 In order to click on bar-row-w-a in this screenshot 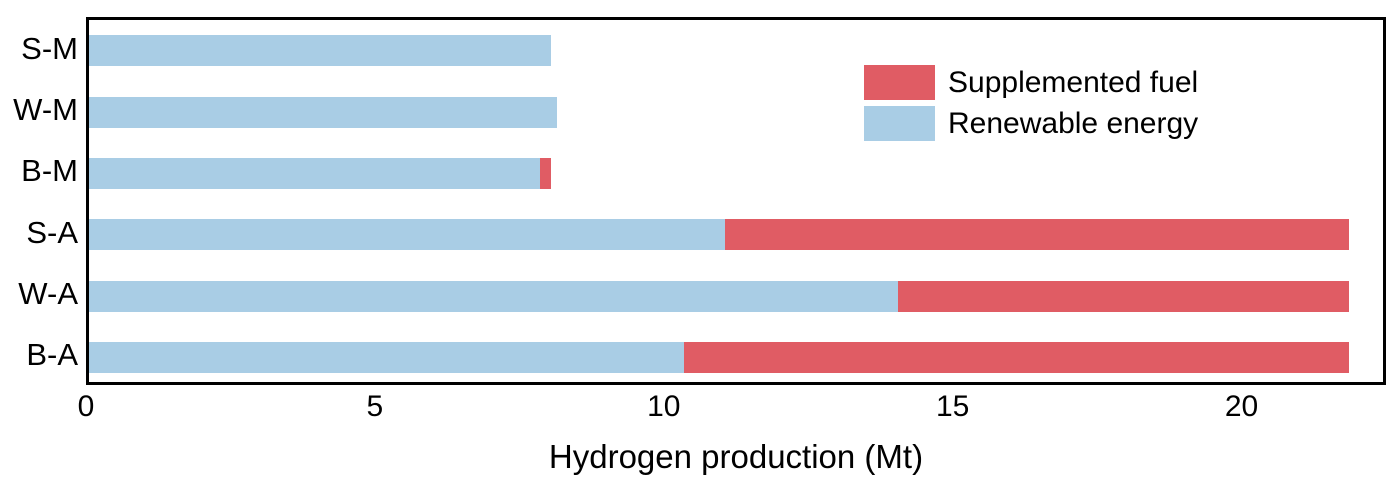, I will do `click(736, 296)`.